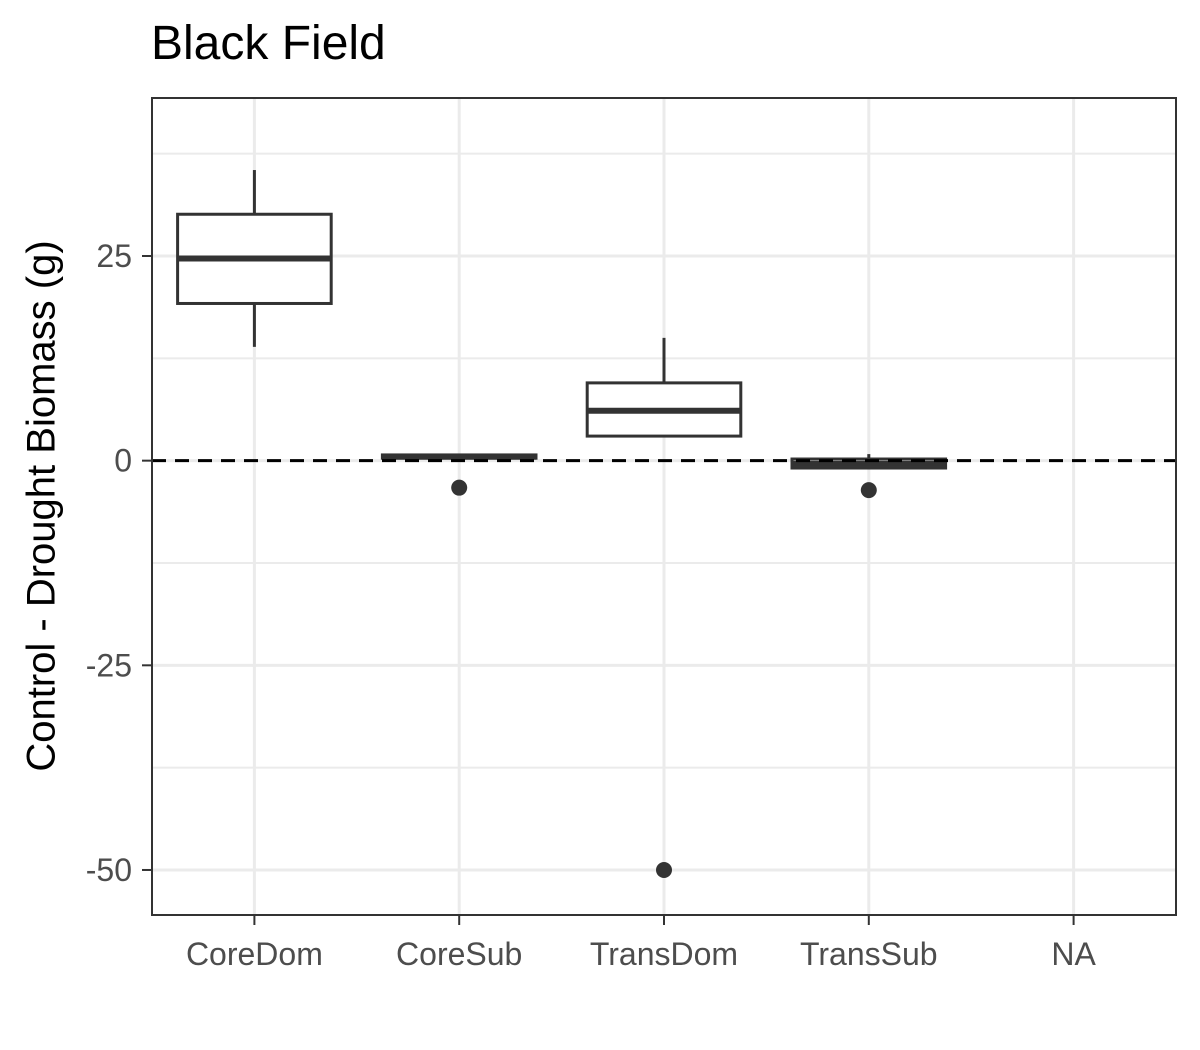 This screenshot has width=1200, height=1050. Describe the element at coordinates (109, 665) in the screenshot. I see `y-tick-label: -25` at that location.